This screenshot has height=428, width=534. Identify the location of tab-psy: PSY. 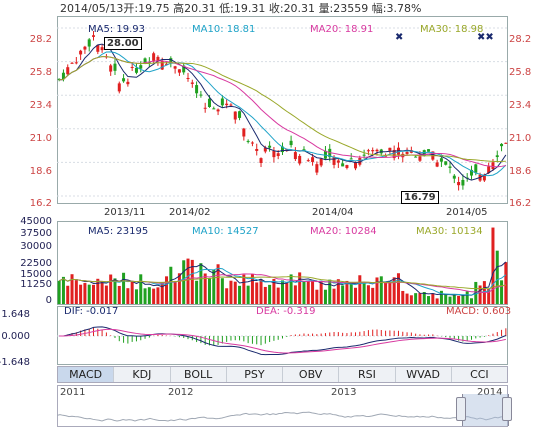
(255, 374).